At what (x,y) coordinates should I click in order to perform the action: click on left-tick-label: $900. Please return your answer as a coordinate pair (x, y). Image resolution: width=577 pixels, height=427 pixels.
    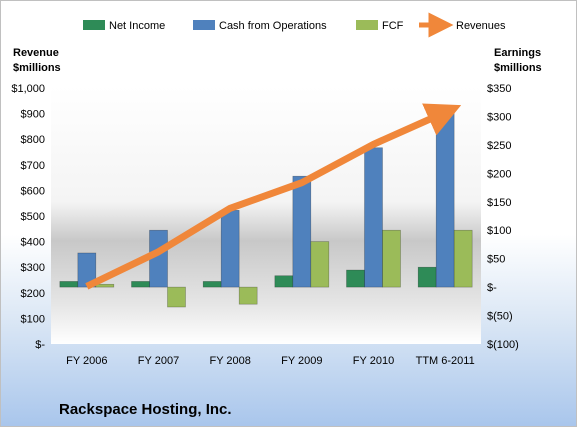
    Looking at the image, I should click on (33, 115).